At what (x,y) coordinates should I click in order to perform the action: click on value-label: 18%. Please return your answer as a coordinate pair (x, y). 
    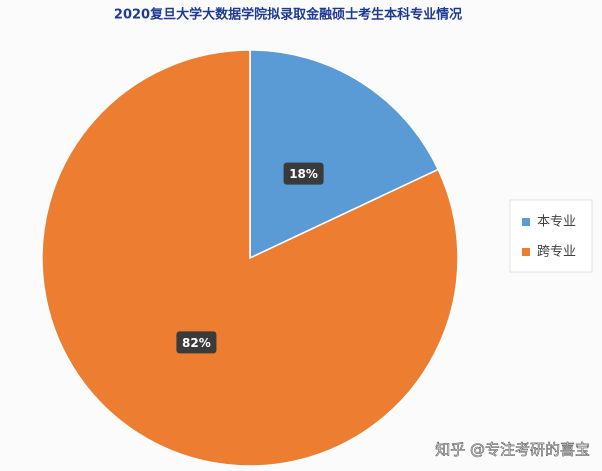
    Looking at the image, I should click on (303, 174).